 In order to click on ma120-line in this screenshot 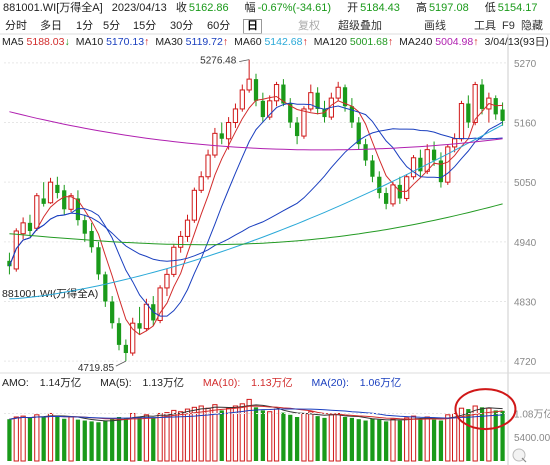, I will do `click(256, 224)`.